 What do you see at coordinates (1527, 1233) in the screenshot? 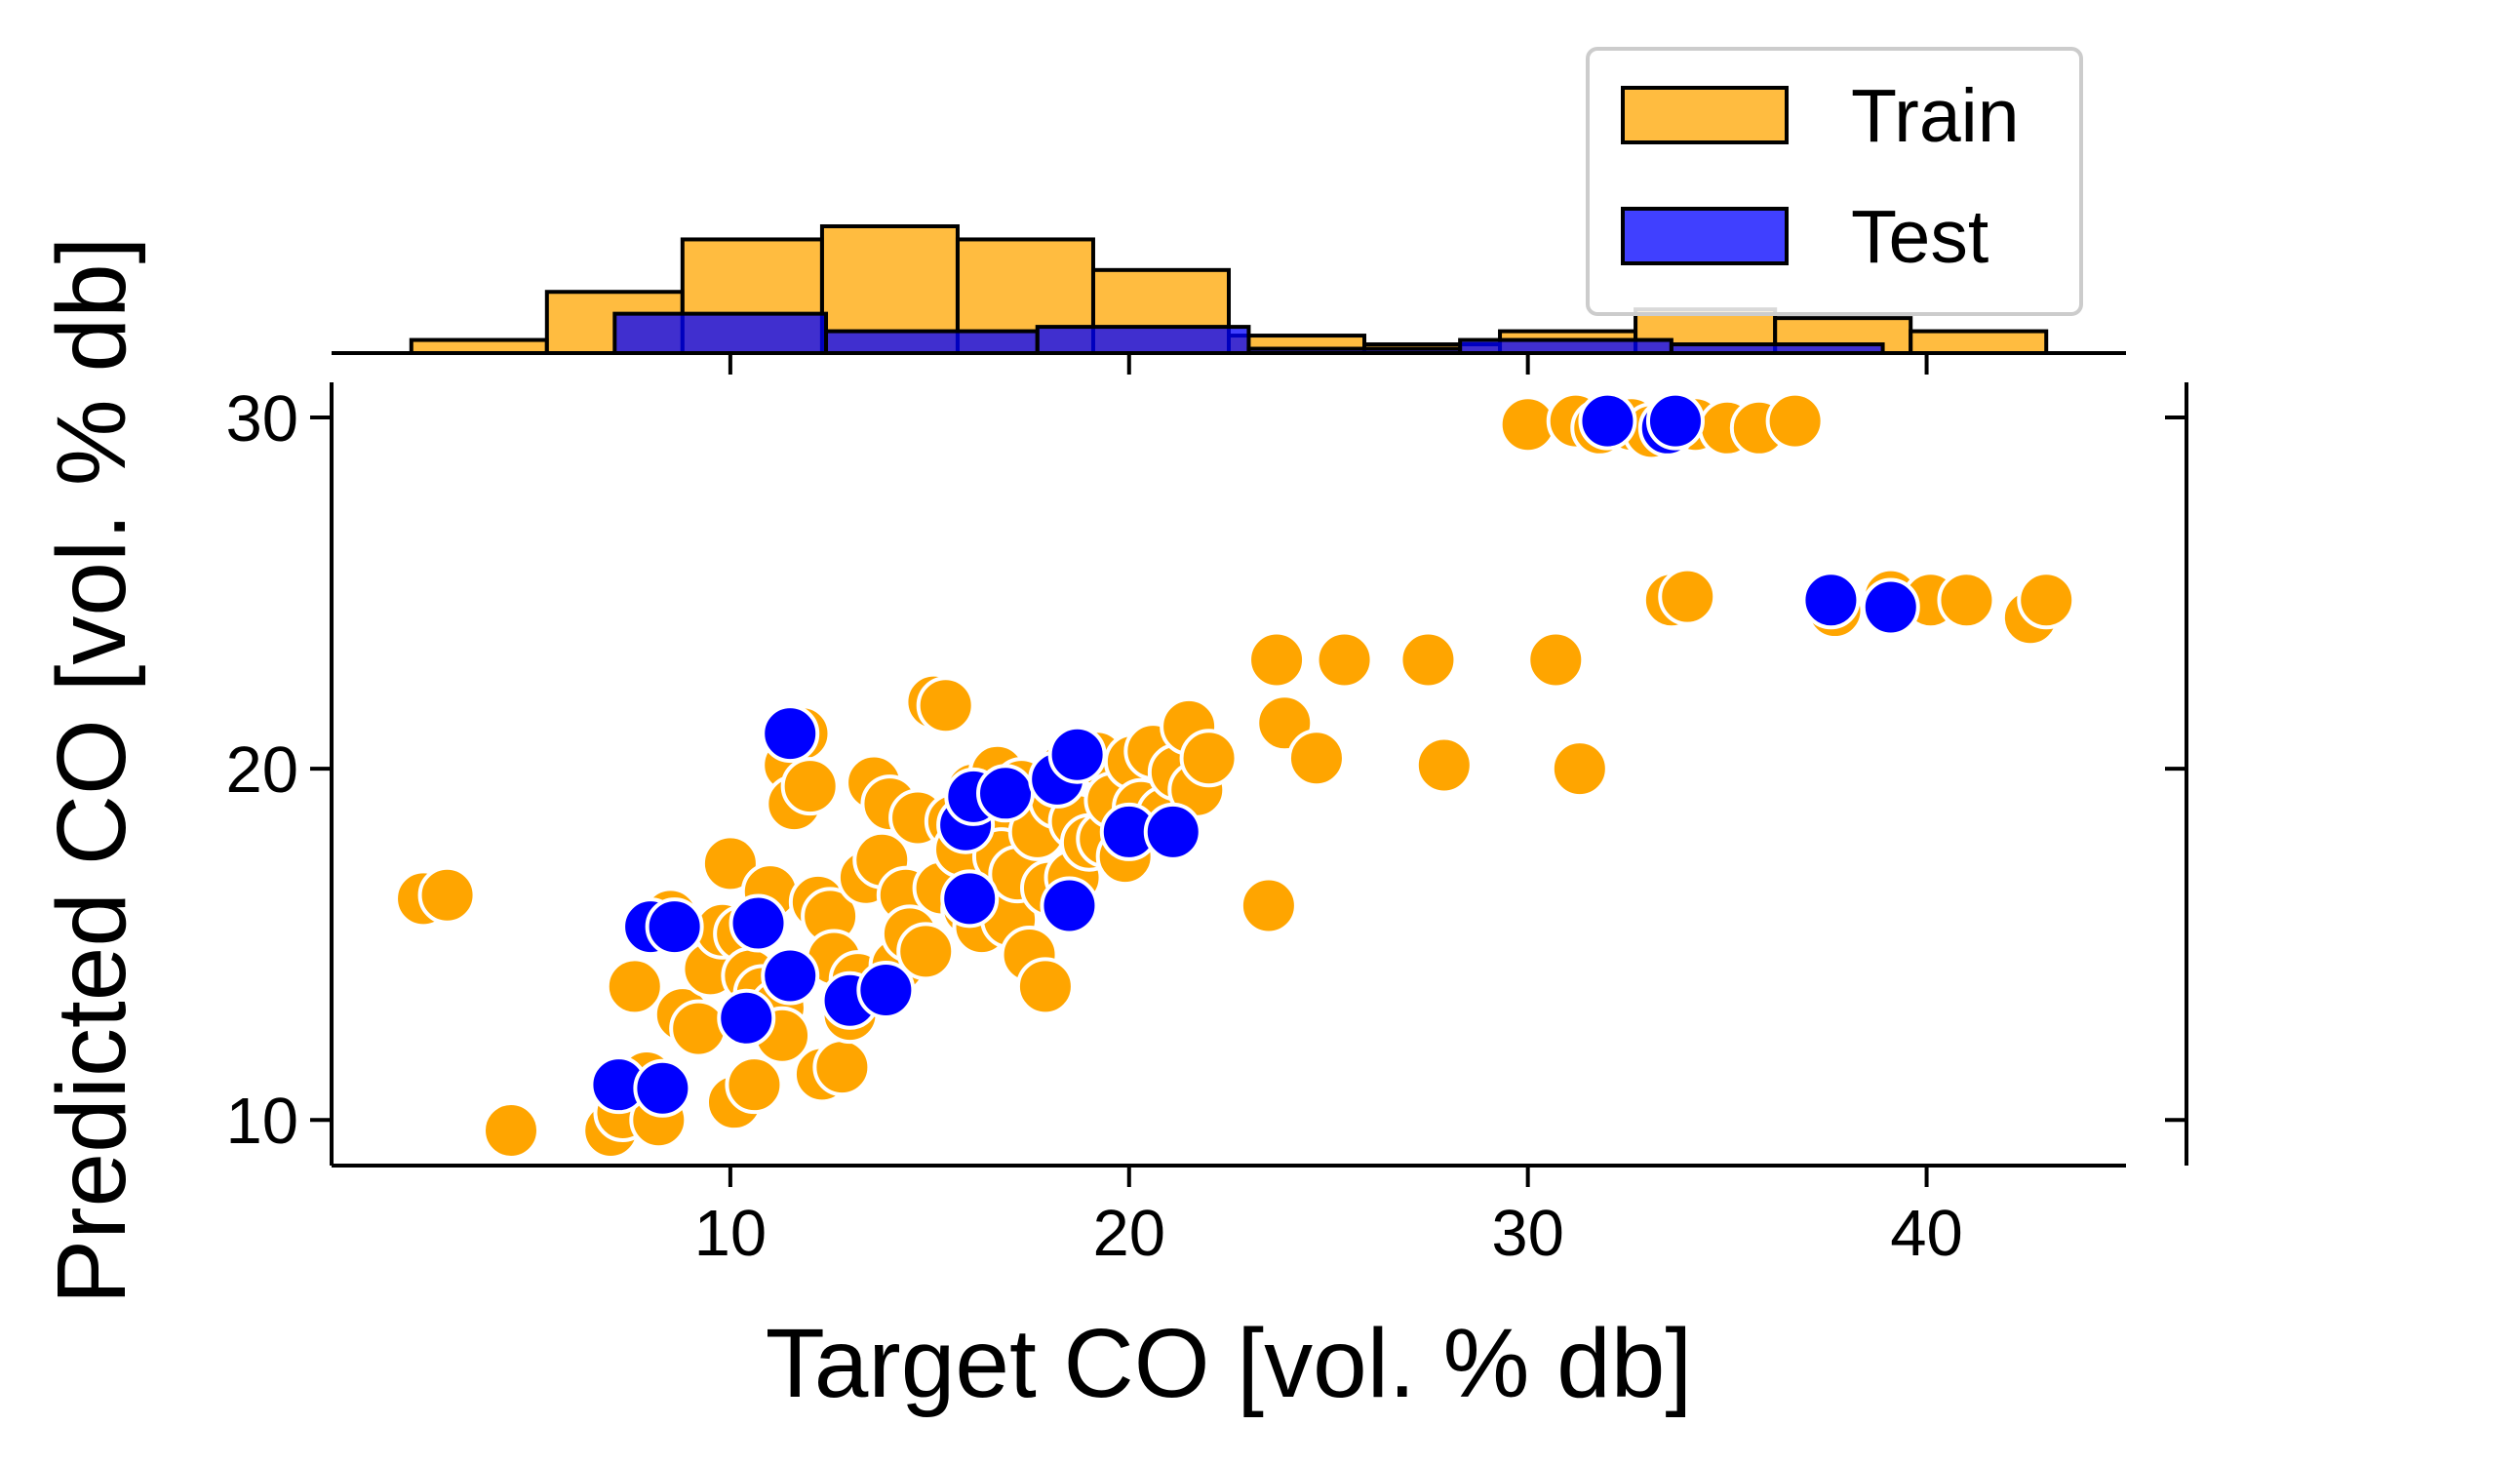
I see `x-tick-label: 30` at bounding box center [1527, 1233].